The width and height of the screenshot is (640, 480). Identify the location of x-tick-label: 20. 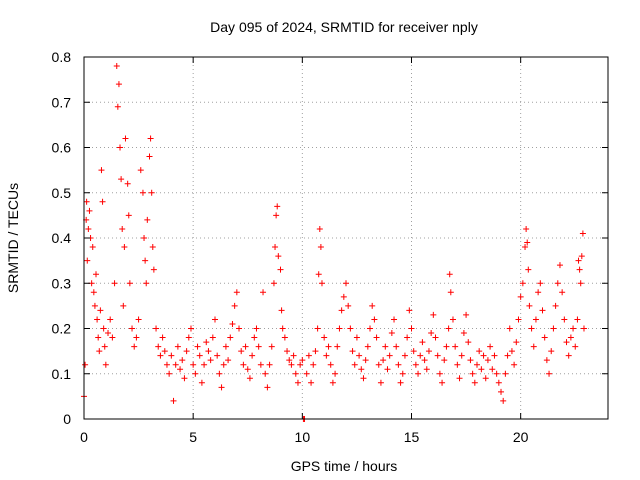
(521, 437).